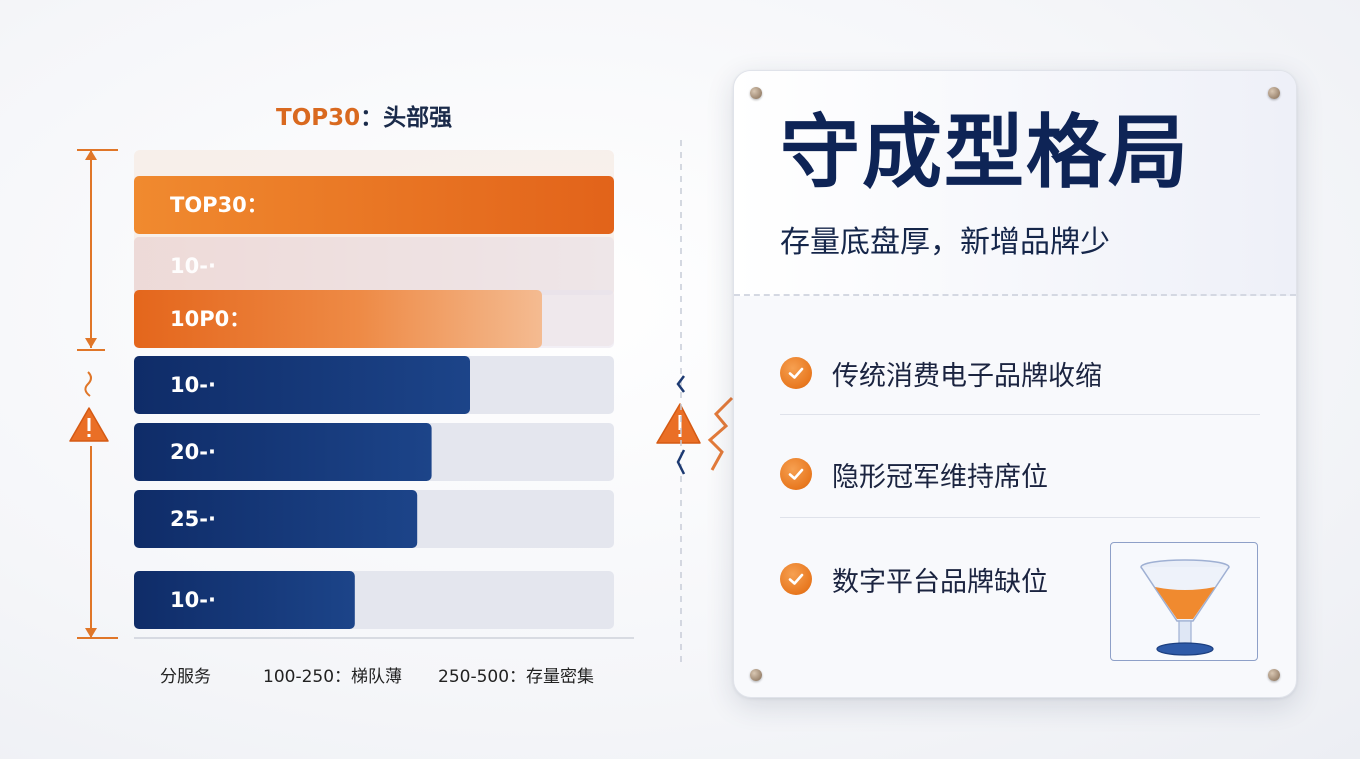 Image resolution: width=1360 pixels, height=759 pixels. I want to click on card-subtitle: 存量底盘厚，新增品牌少, so click(945, 242).